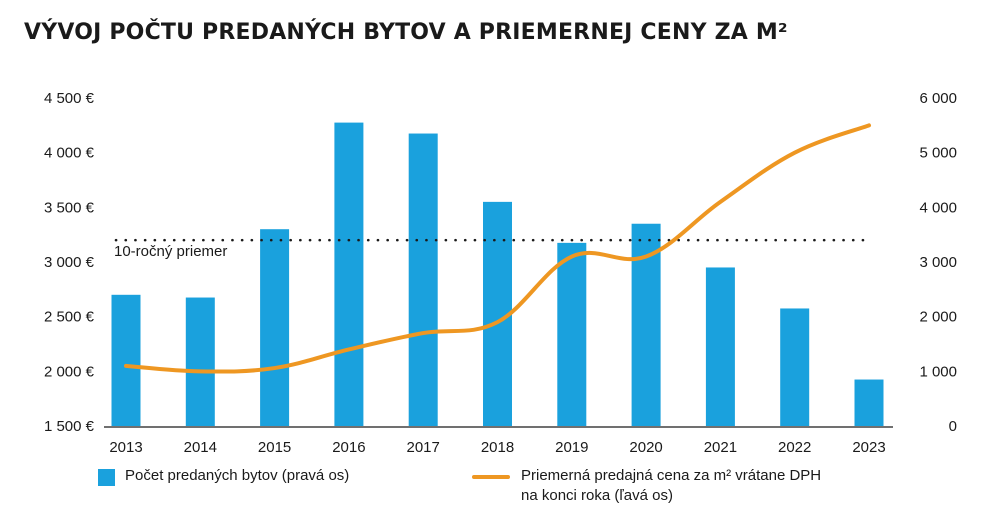 This screenshot has height=518, width=986. Describe the element at coordinates (571, 447) in the screenshot. I see `x-axis-tick-label: 2019` at that location.